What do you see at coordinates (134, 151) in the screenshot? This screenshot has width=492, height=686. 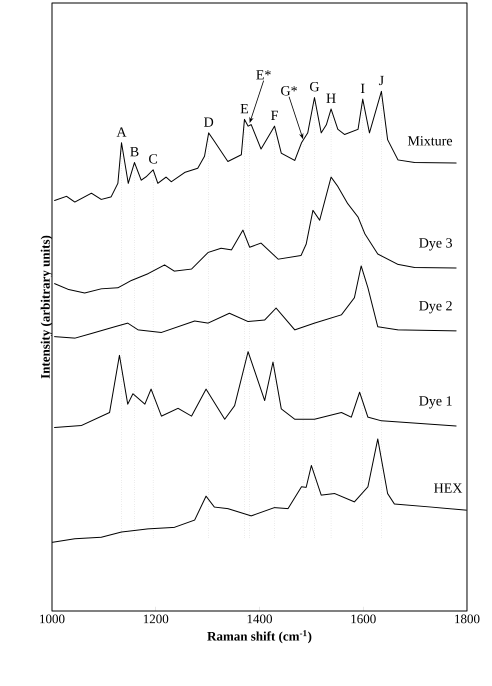 I see `annotation: B` at bounding box center [134, 151].